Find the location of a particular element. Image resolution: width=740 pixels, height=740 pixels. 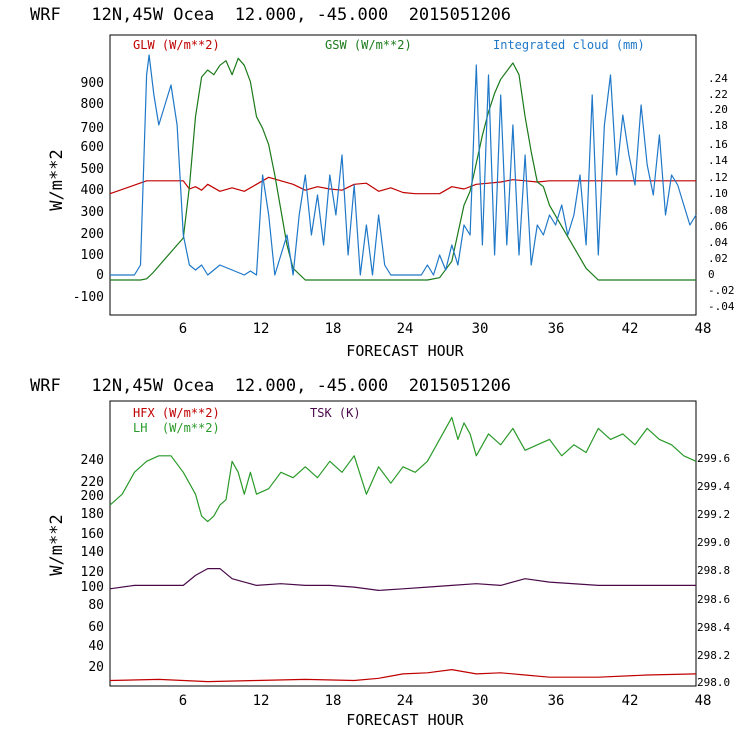

top-y2tick-08: .08 is located at coordinates (718, 210).